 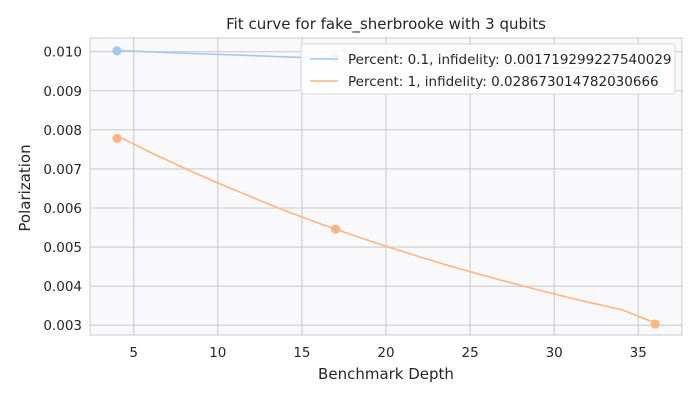 What do you see at coordinates (217, 353) in the screenshot?
I see `x-tick-label: 10` at bounding box center [217, 353].